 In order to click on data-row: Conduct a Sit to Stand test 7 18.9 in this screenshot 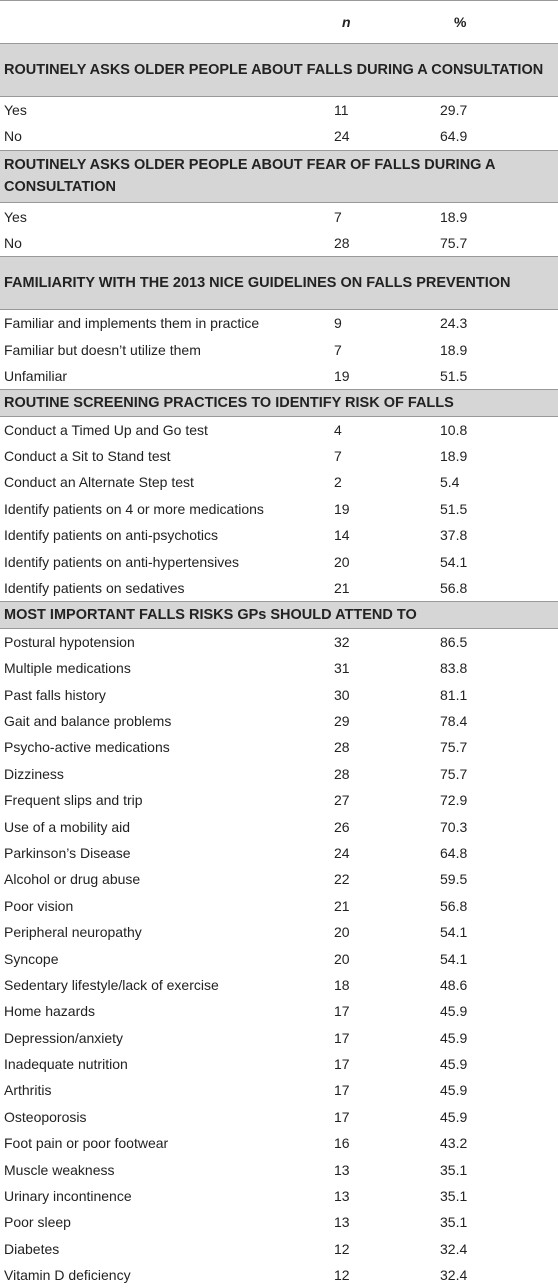, I will do `click(279, 456)`.